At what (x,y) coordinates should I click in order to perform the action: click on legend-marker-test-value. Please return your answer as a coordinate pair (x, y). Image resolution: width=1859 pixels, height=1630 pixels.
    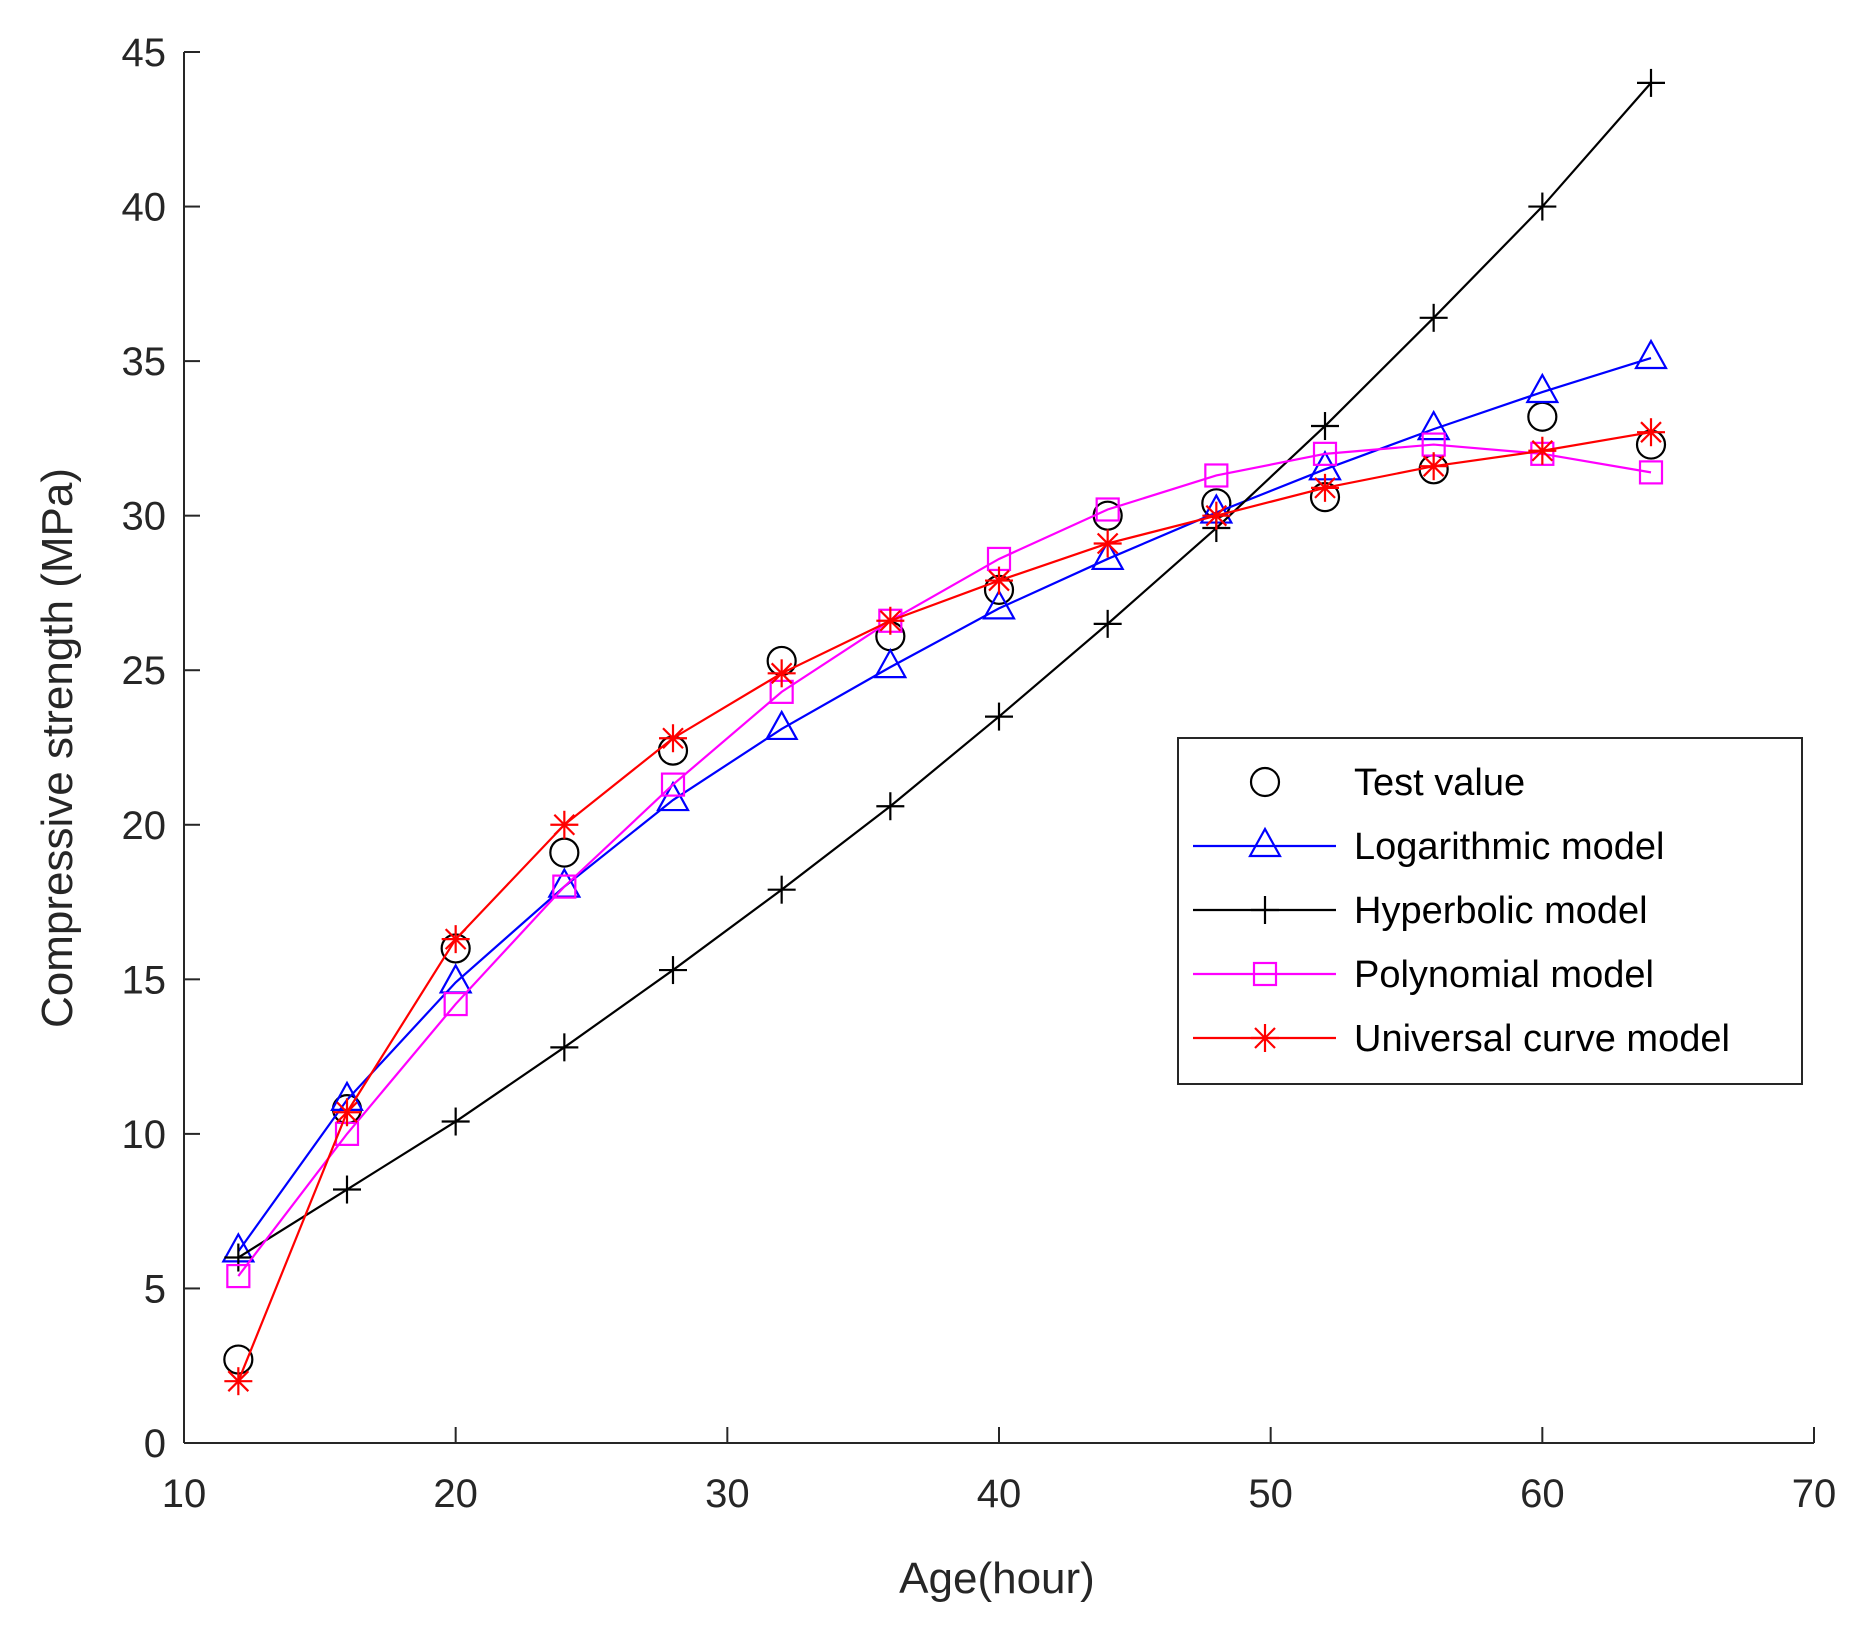
    Looking at the image, I should click on (1265, 782).